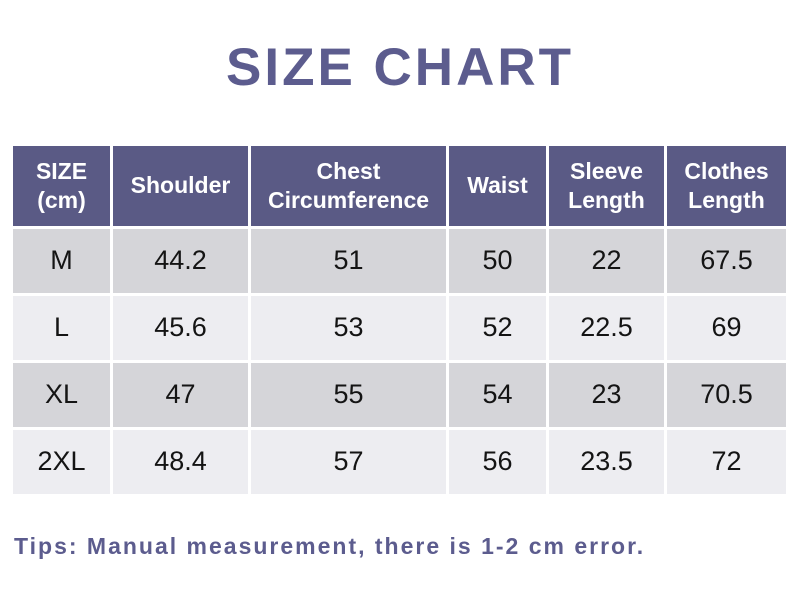  Describe the element at coordinates (606, 327) in the screenshot. I see `cell-sleeve: 22.5` at that location.